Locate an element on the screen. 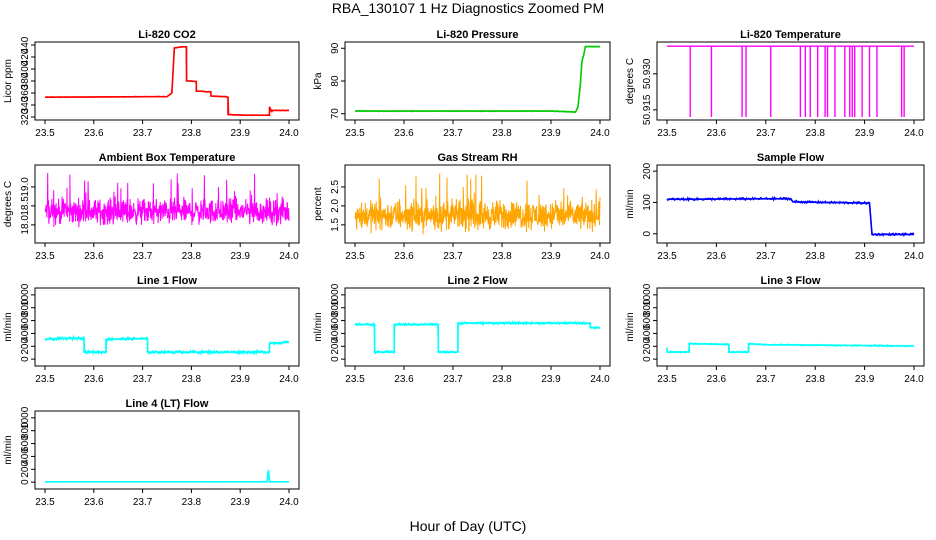 The width and height of the screenshot is (936, 540). panel-title: Li-820 CO2 is located at coordinates (166, 35).